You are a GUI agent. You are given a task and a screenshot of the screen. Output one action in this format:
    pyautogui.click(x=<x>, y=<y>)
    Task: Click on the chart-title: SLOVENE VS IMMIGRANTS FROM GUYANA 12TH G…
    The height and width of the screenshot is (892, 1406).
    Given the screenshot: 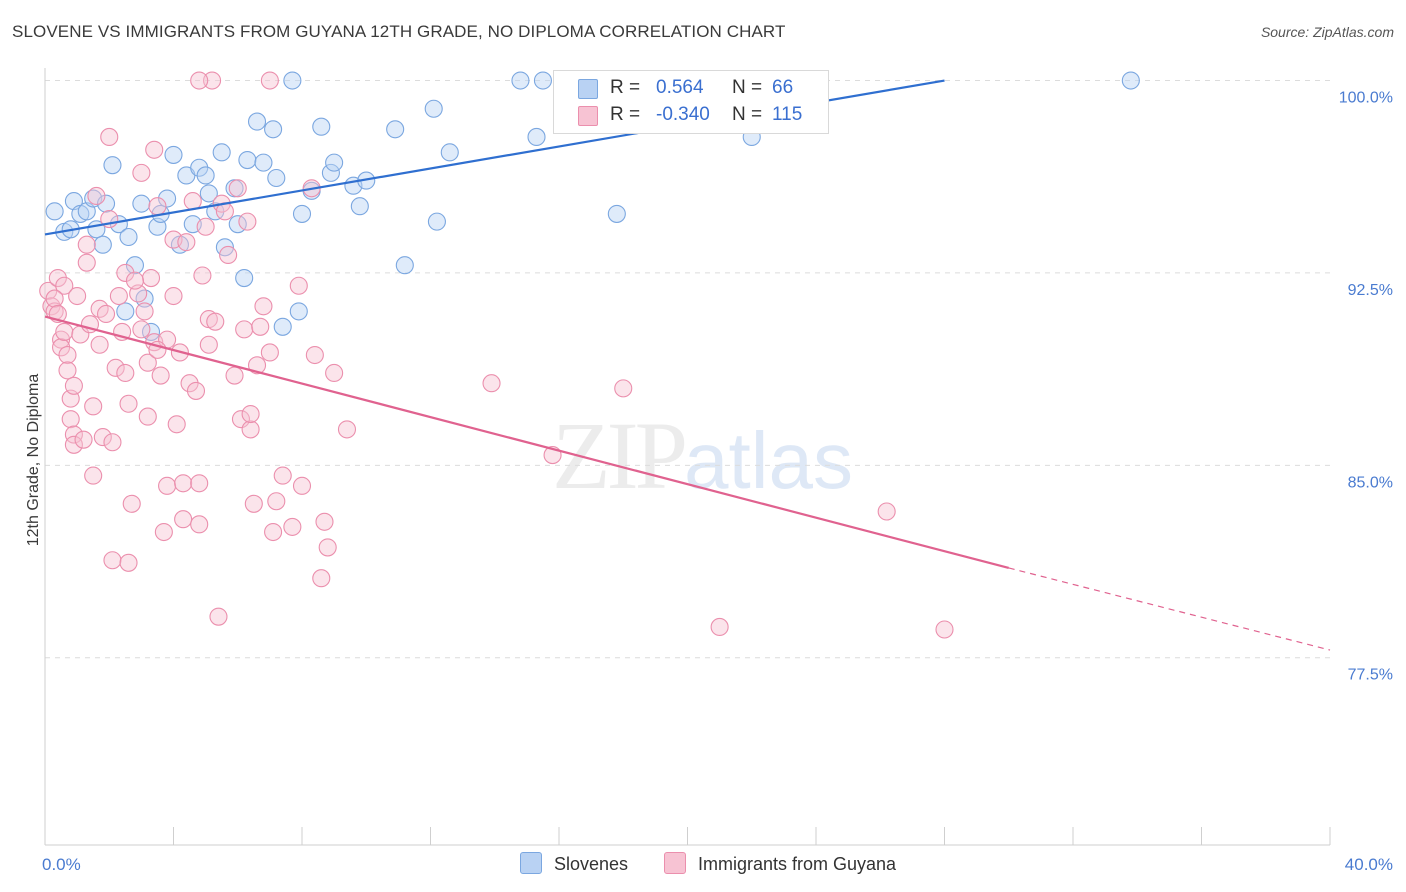 What is the action you would take?
    pyautogui.click(x=399, y=31)
    